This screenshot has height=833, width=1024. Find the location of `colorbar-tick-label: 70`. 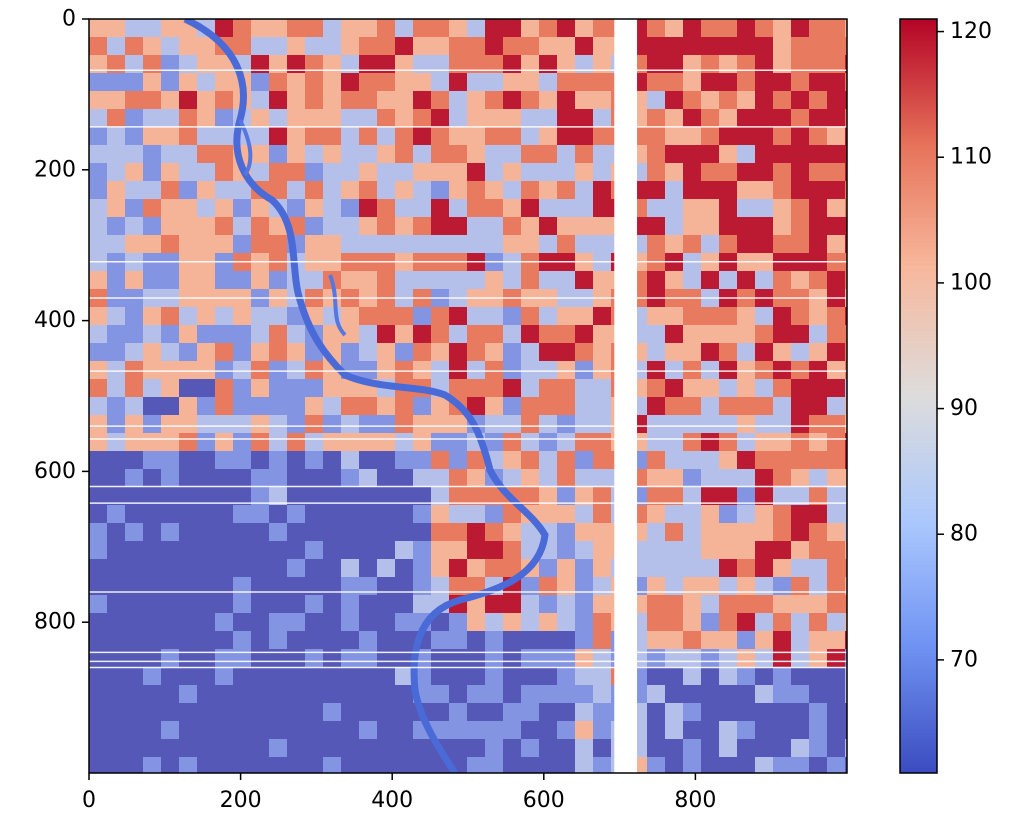

colorbar-tick-label: 70 is located at coordinates (964, 659).